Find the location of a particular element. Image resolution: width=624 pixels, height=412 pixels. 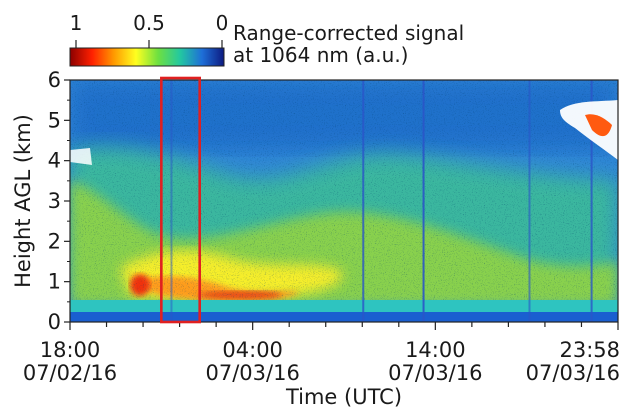

colorbar-tick-label: 1 is located at coordinates (76, 23).